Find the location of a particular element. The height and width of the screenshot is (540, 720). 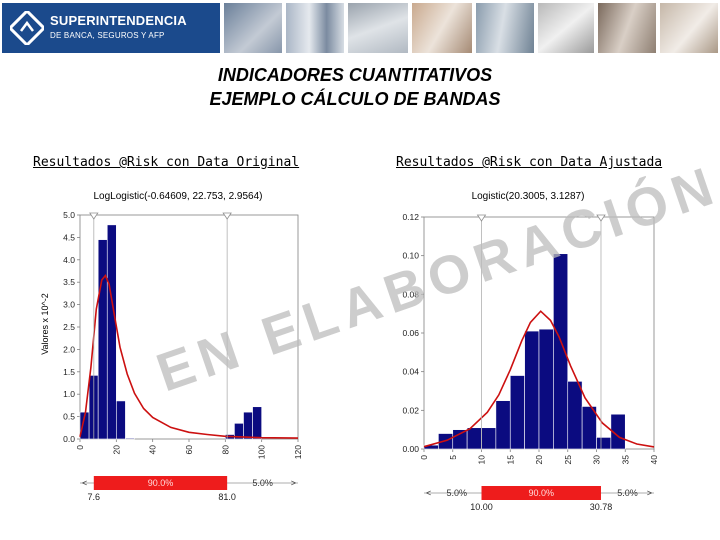

y-tick-label: 0.5 is located at coordinates (69, 417).